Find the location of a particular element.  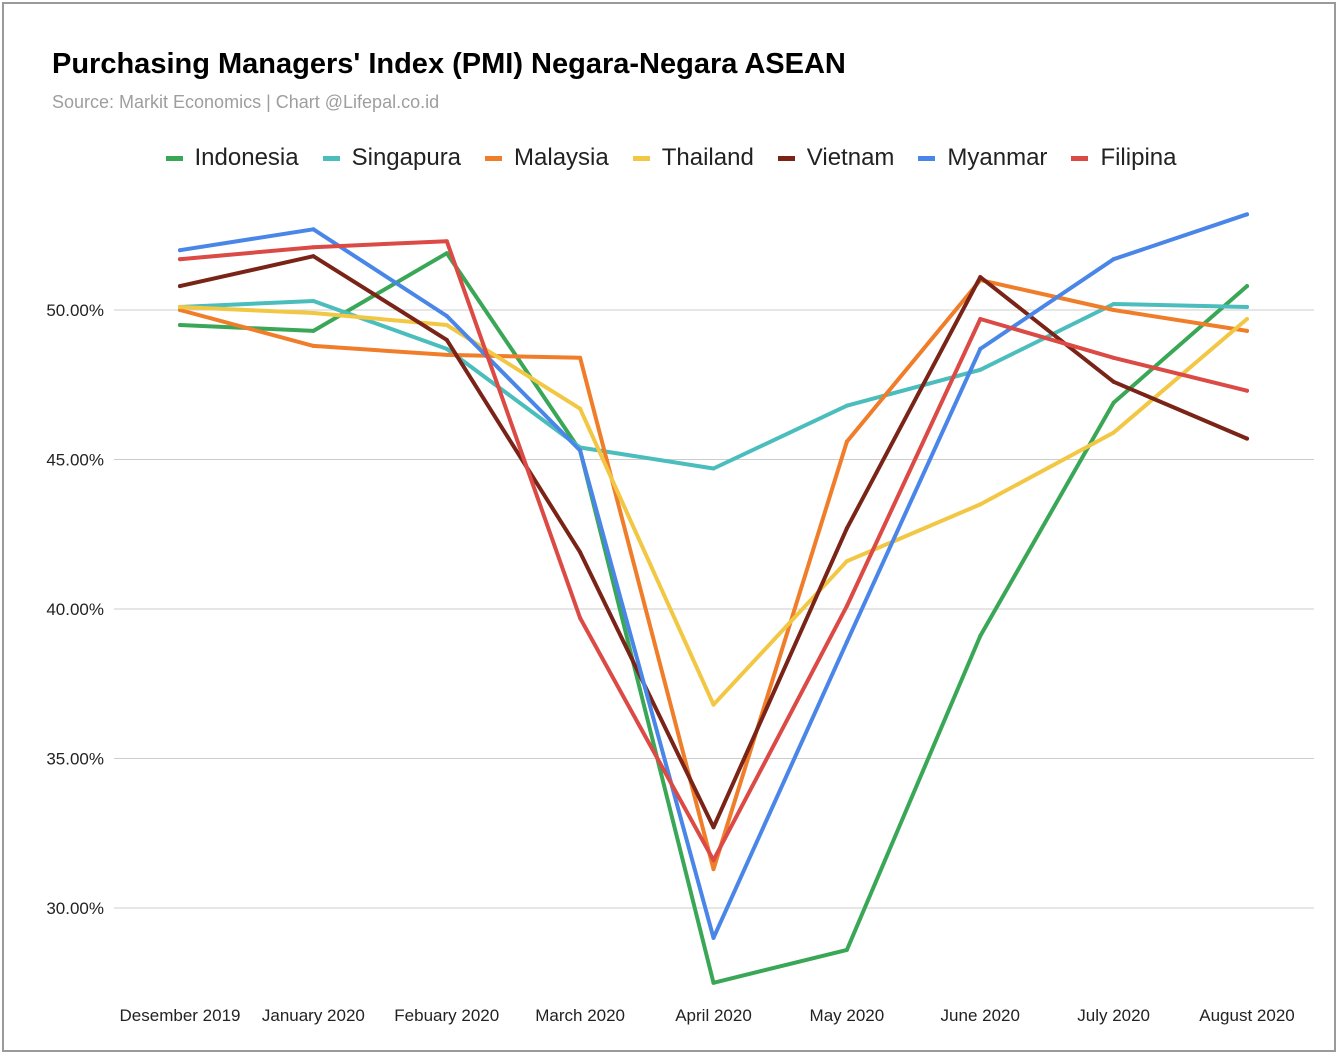

legend-item-vietnam: Vietnam is located at coordinates (836, 158).